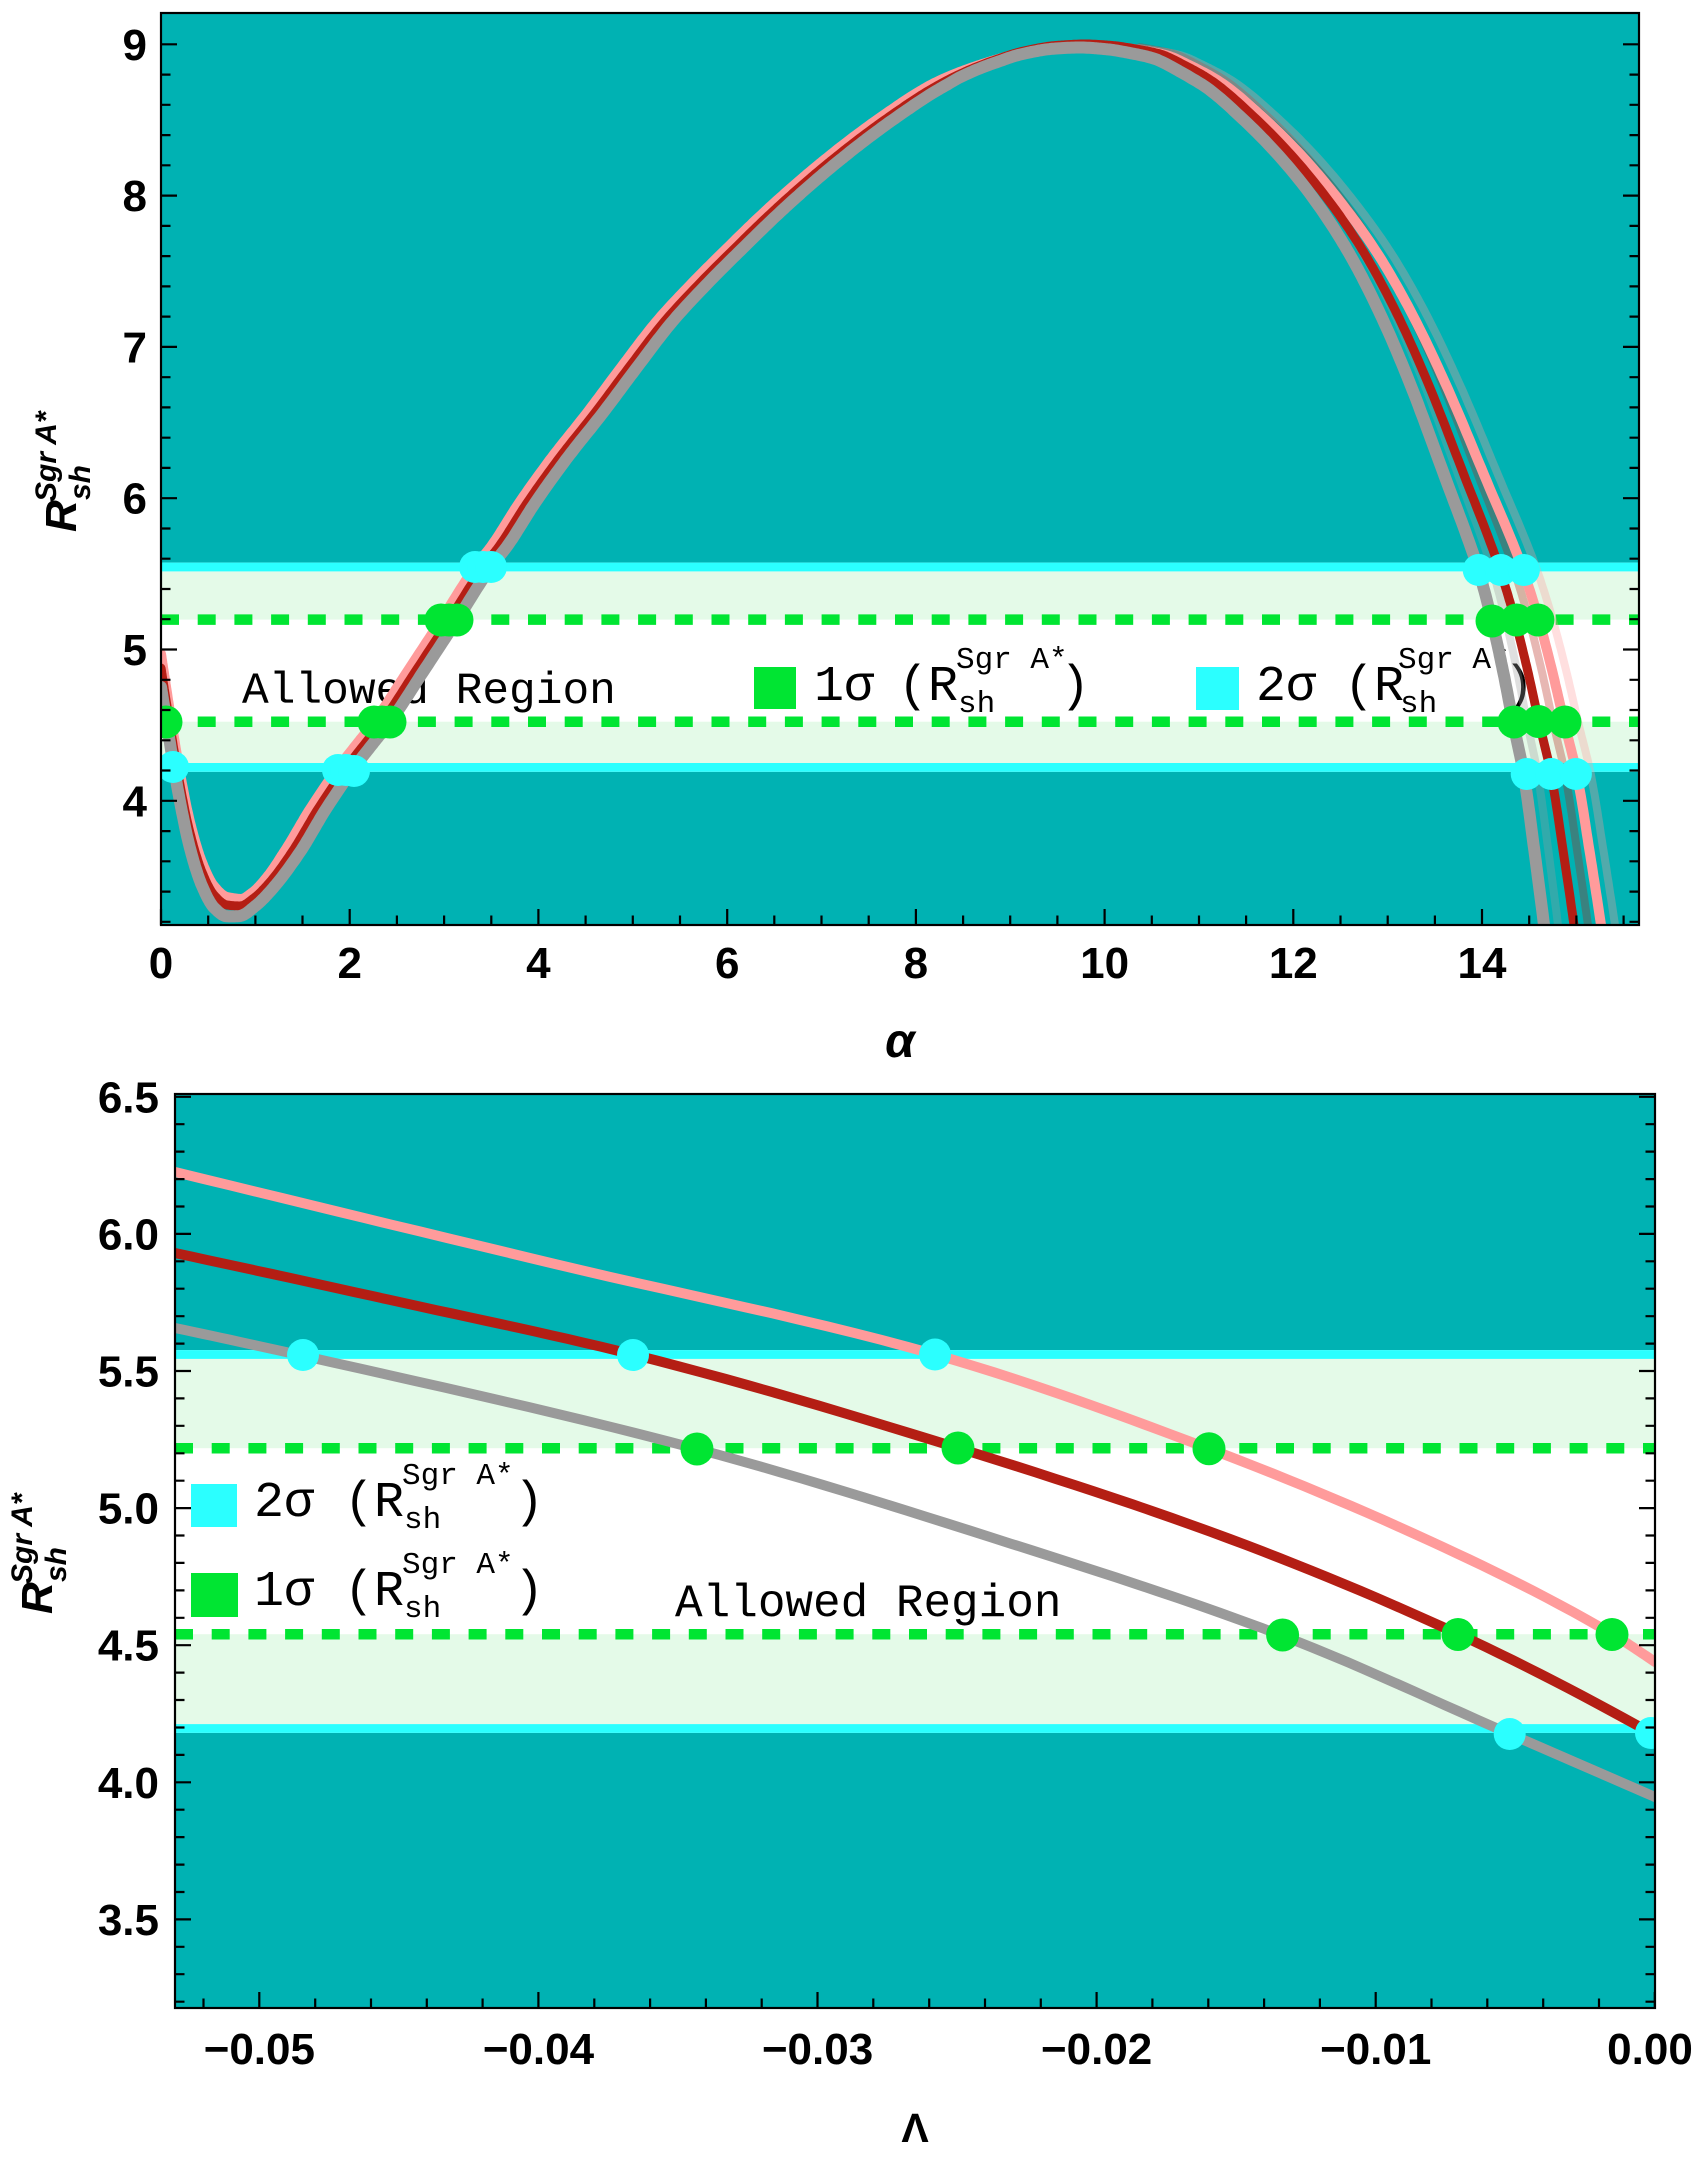  What do you see at coordinates (915, 2128) in the screenshot?
I see `svg-text: Λ` at bounding box center [915, 2128].